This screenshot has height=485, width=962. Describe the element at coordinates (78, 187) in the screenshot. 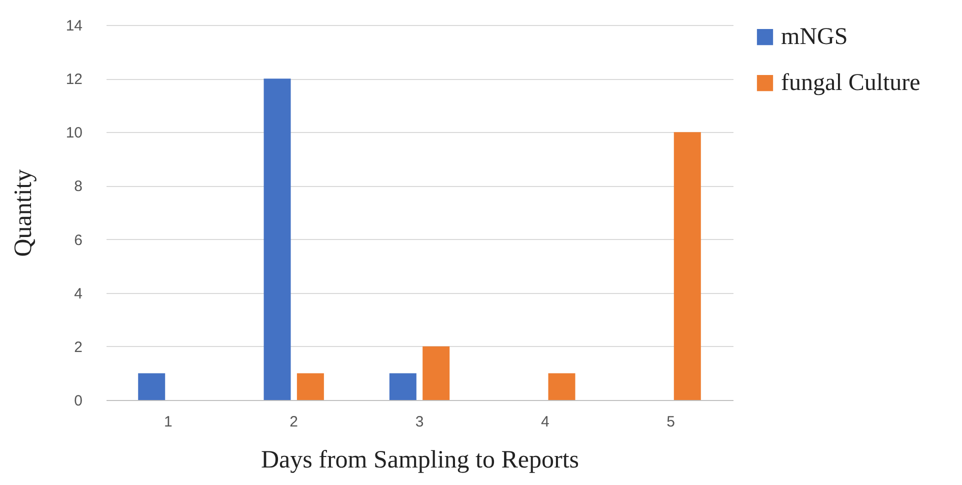

I see `y-tick-label: 8` at that location.